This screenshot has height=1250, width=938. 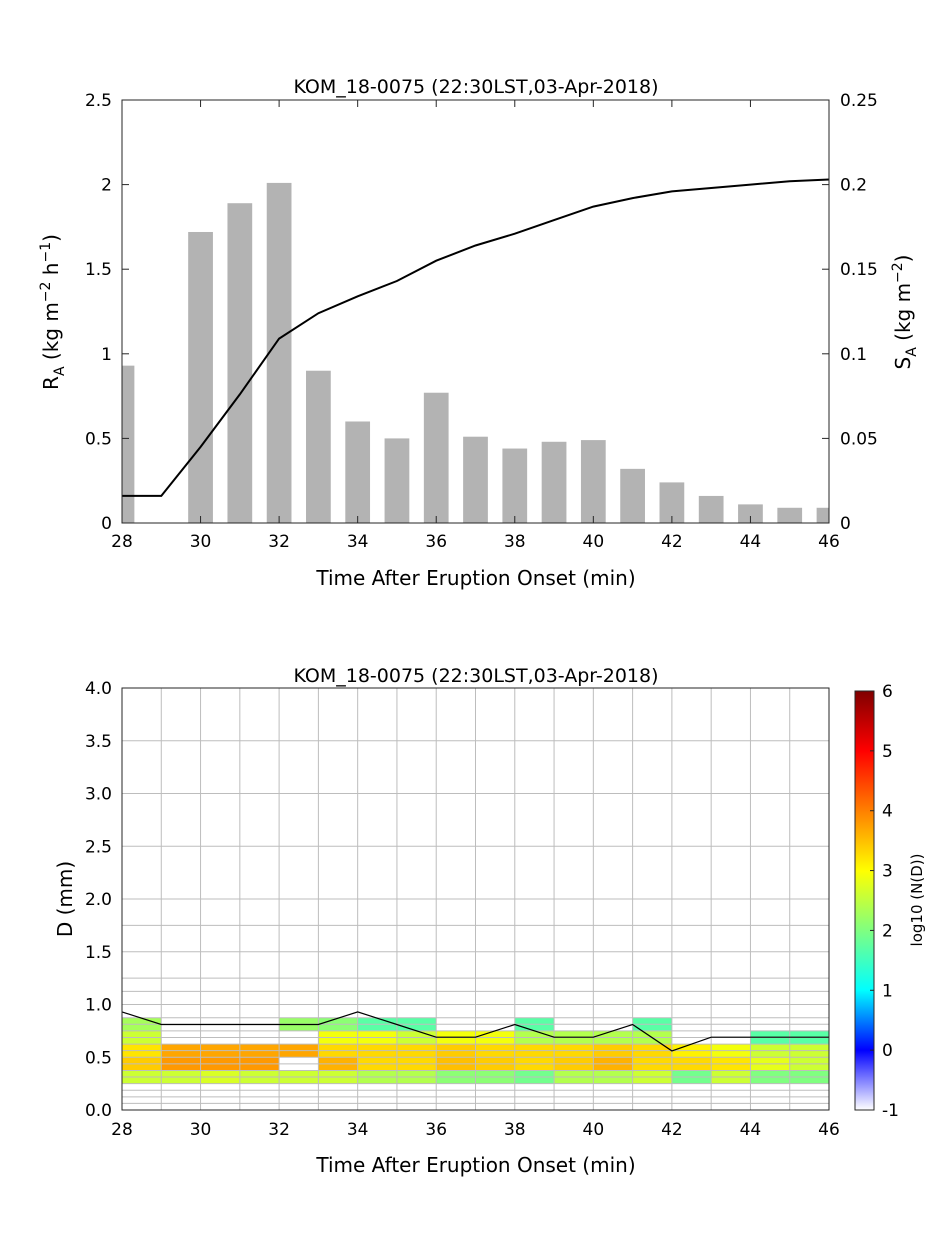 I want to click on y-tick-label: 4.0, so click(x=98, y=689).